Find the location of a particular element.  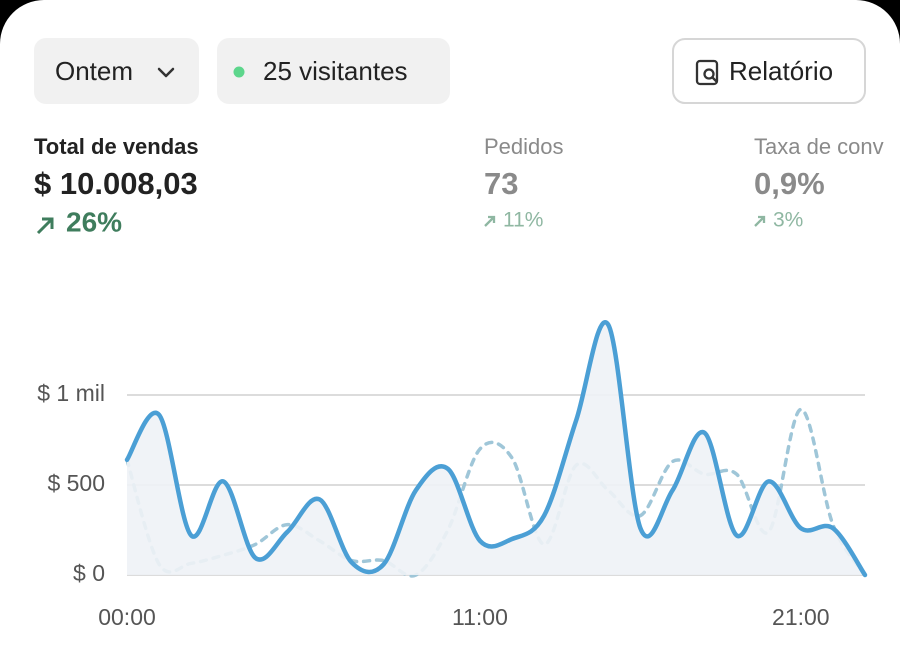

period-label: Ontem is located at coordinates (94, 71).